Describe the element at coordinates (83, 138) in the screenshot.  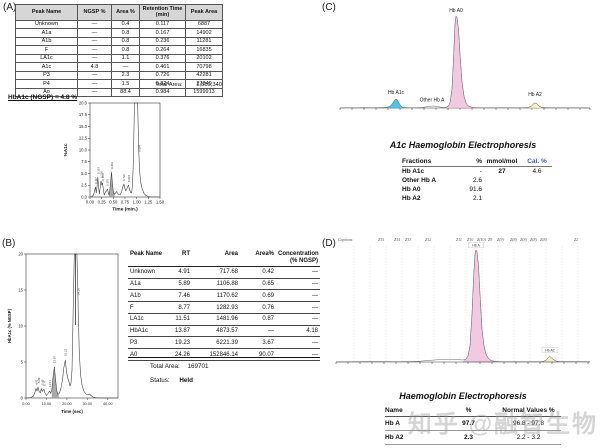
I see `y-tick-label: 12.5` at that location.